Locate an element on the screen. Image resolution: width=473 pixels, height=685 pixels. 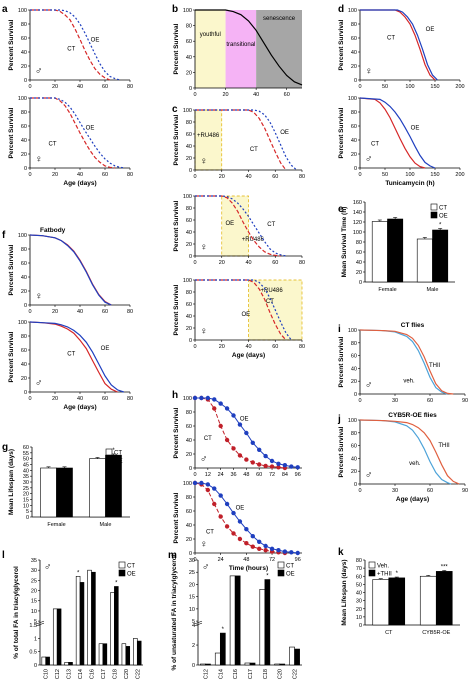
x-tick-label: 50 is located at coordinates (385, 175).